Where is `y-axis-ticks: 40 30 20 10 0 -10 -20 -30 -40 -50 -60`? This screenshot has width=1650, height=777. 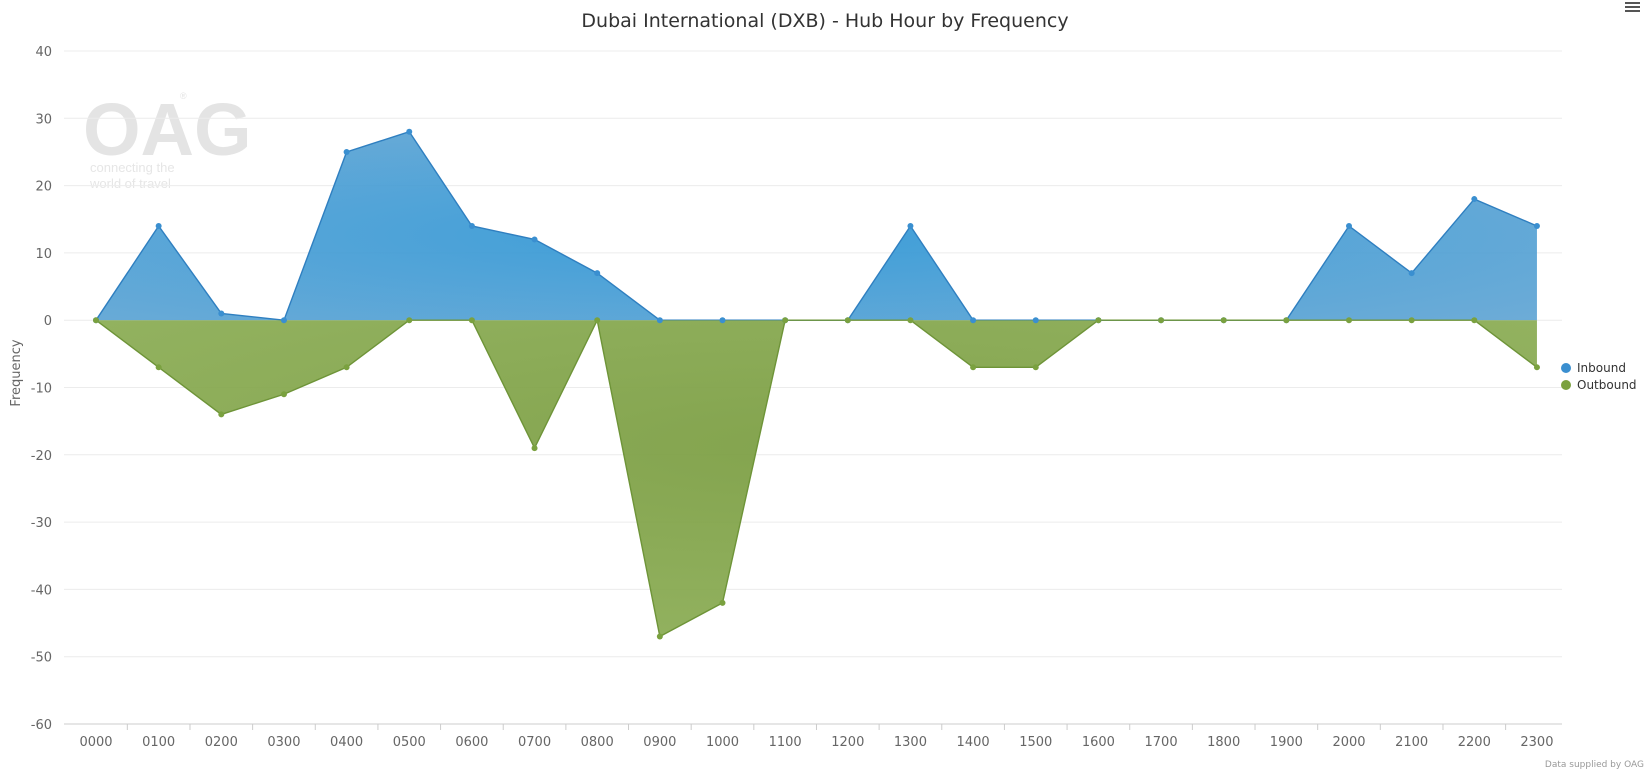 y-axis-ticks: 40 30 20 10 0 -10 -20 -30 -40 -50 -60 is located at coordinates (41, 389).